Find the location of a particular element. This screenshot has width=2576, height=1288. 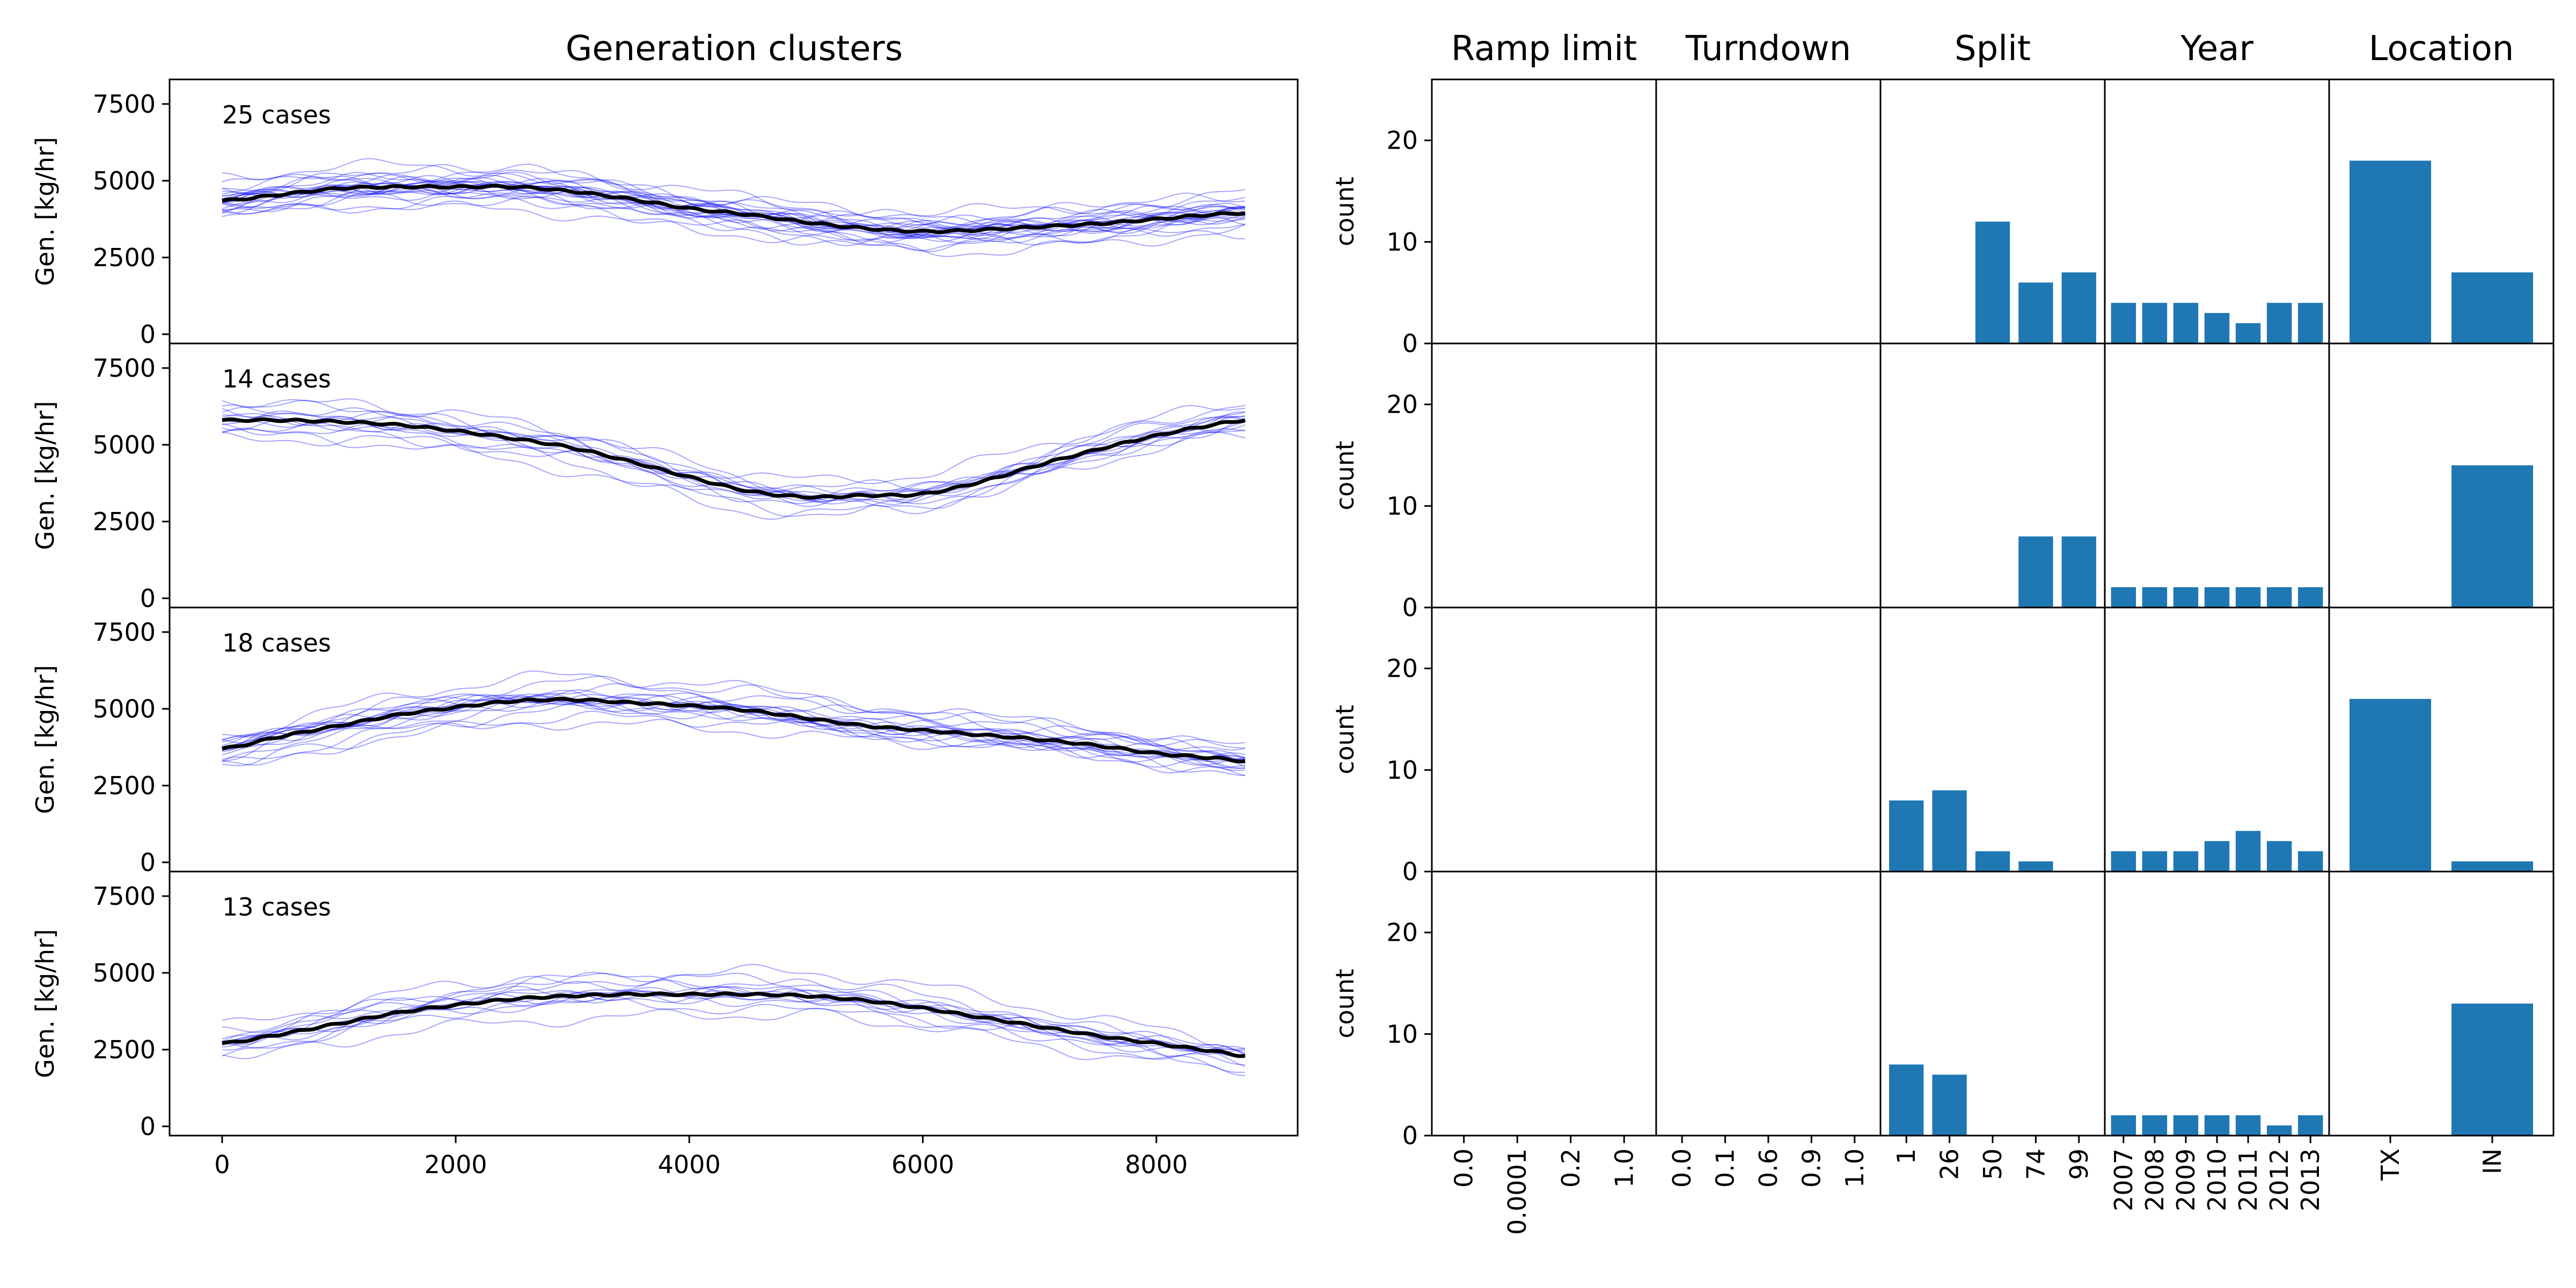

category-tick-label: 2007 is located at coordinates (2123, 1179).